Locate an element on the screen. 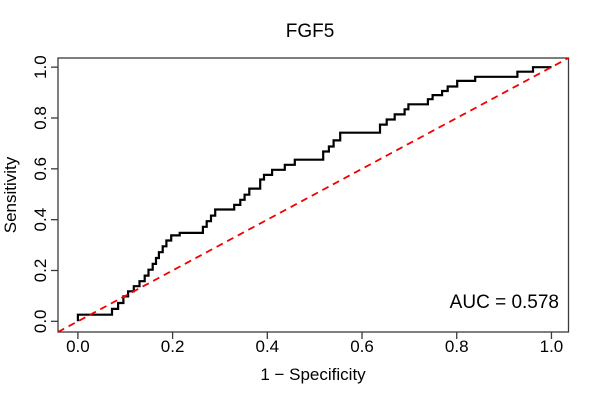 The image size is (600, 400). y-tick-label: 0.6 is located at coordinates (40, 169).